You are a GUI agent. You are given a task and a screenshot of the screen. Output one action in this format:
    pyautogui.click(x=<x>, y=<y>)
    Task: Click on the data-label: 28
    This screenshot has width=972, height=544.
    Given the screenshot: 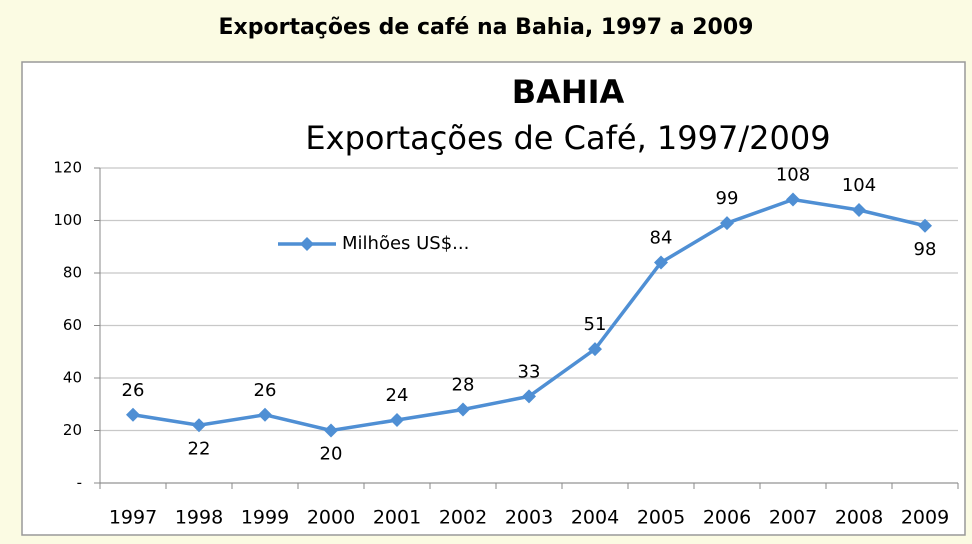 What is the action you would take?
    pyautogui.click(x=463, y=385)
    